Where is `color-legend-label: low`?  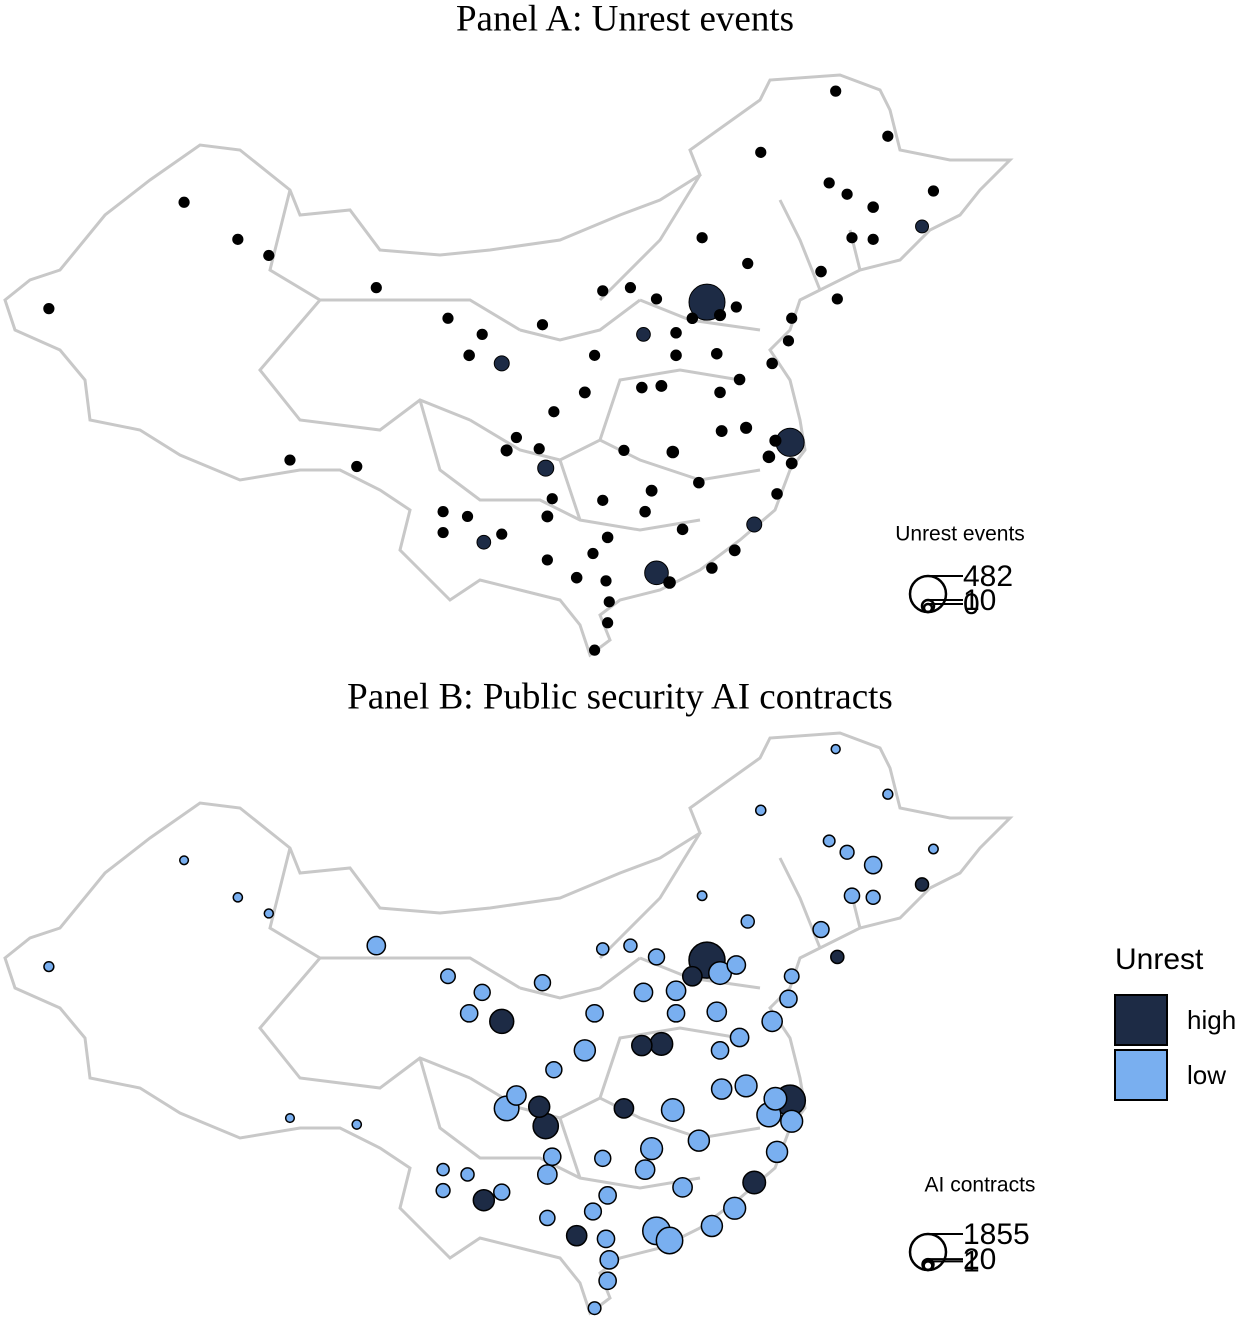
color-legend-label: low is located at coordinates (1206, 1075).